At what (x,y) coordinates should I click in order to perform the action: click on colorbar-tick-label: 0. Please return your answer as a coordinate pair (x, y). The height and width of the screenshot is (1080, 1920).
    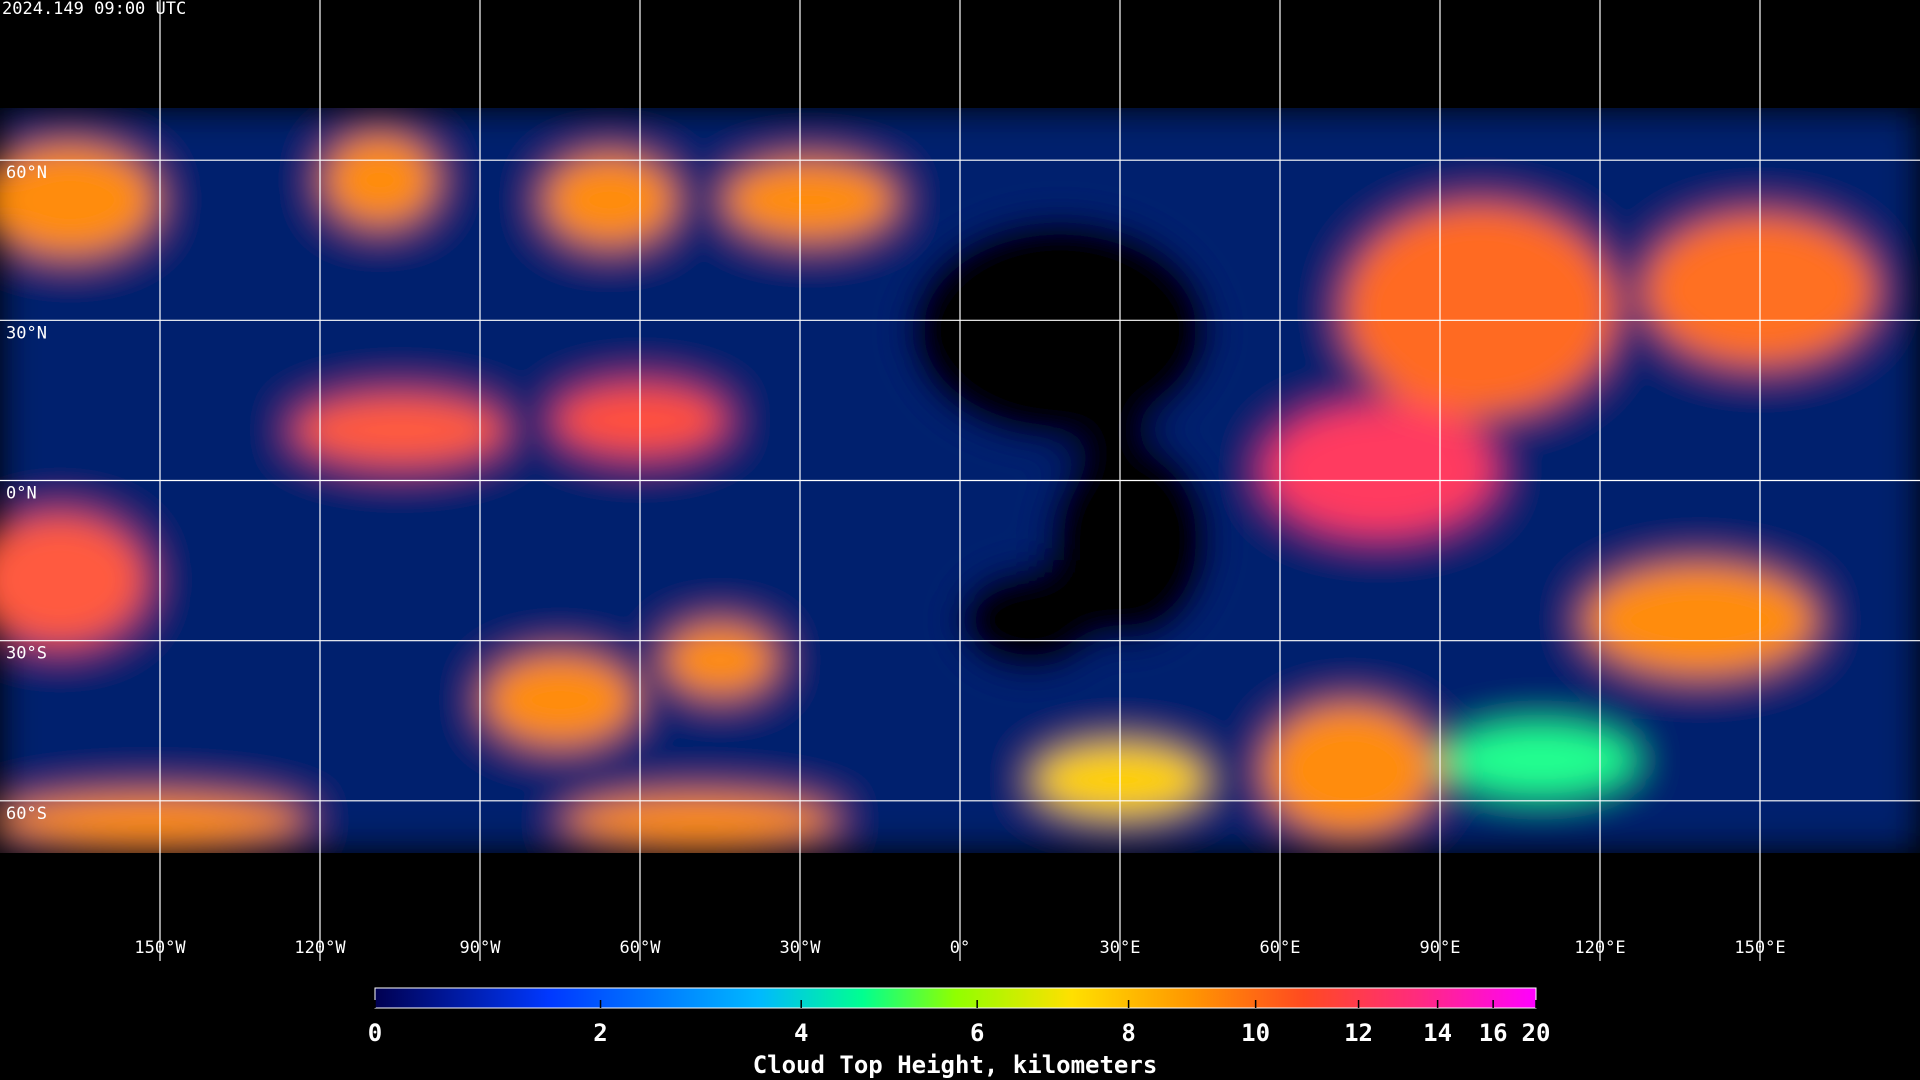
    Looking at the image, I should click on (375, 1033).